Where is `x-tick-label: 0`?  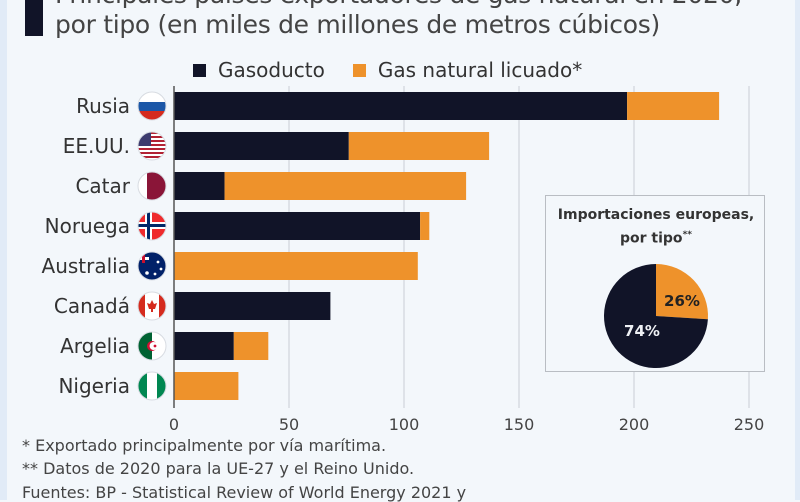
x-tick-label: 0 is located at coordinates (174, 424).